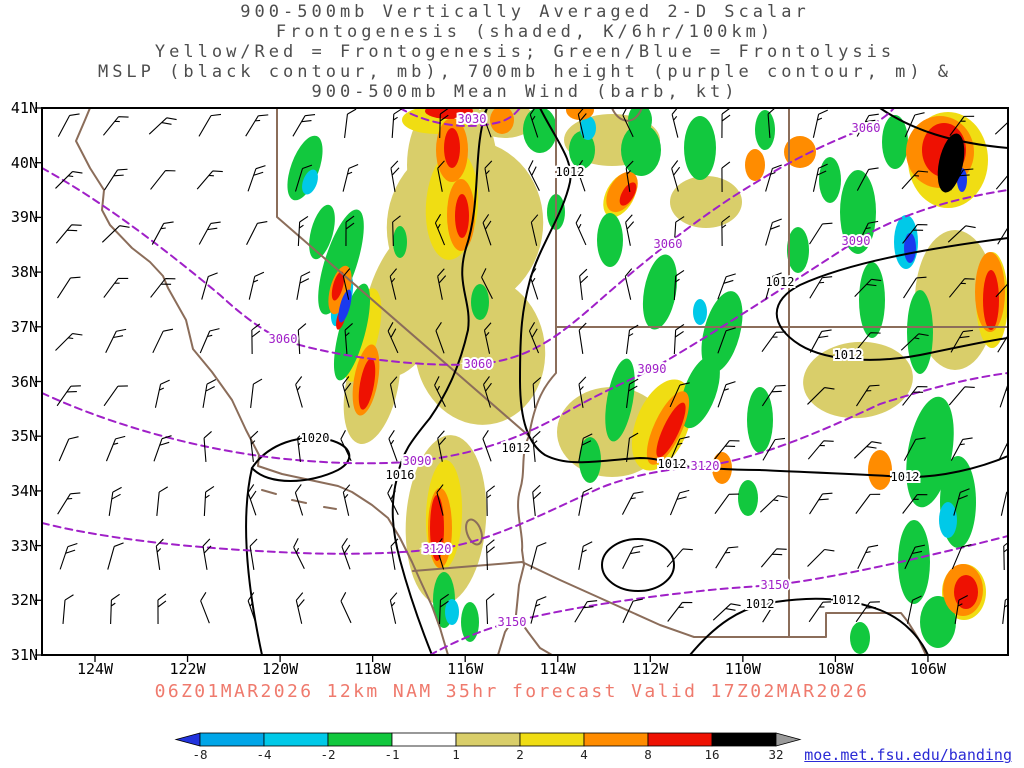 The height and width of the screenshot is (768, 1024). I want to click on lon-tick-label: 124W, so click(95, 669).